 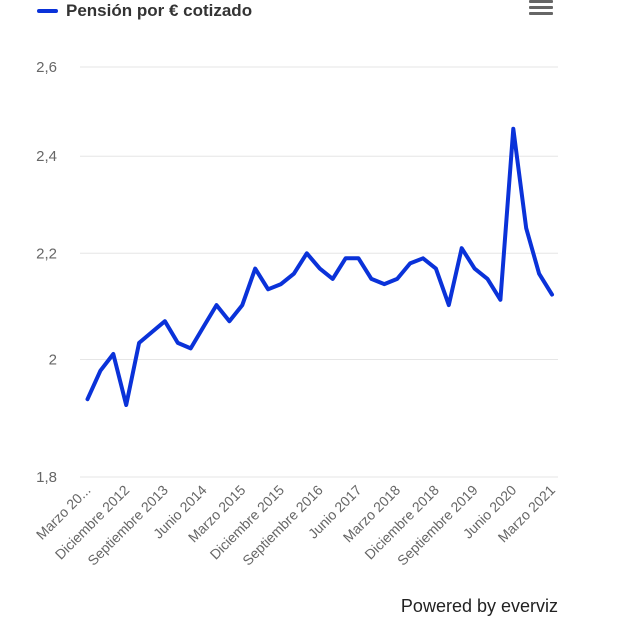 I want to click on legend-label: Pensión por € cotizado, so click(x=159, y=10).